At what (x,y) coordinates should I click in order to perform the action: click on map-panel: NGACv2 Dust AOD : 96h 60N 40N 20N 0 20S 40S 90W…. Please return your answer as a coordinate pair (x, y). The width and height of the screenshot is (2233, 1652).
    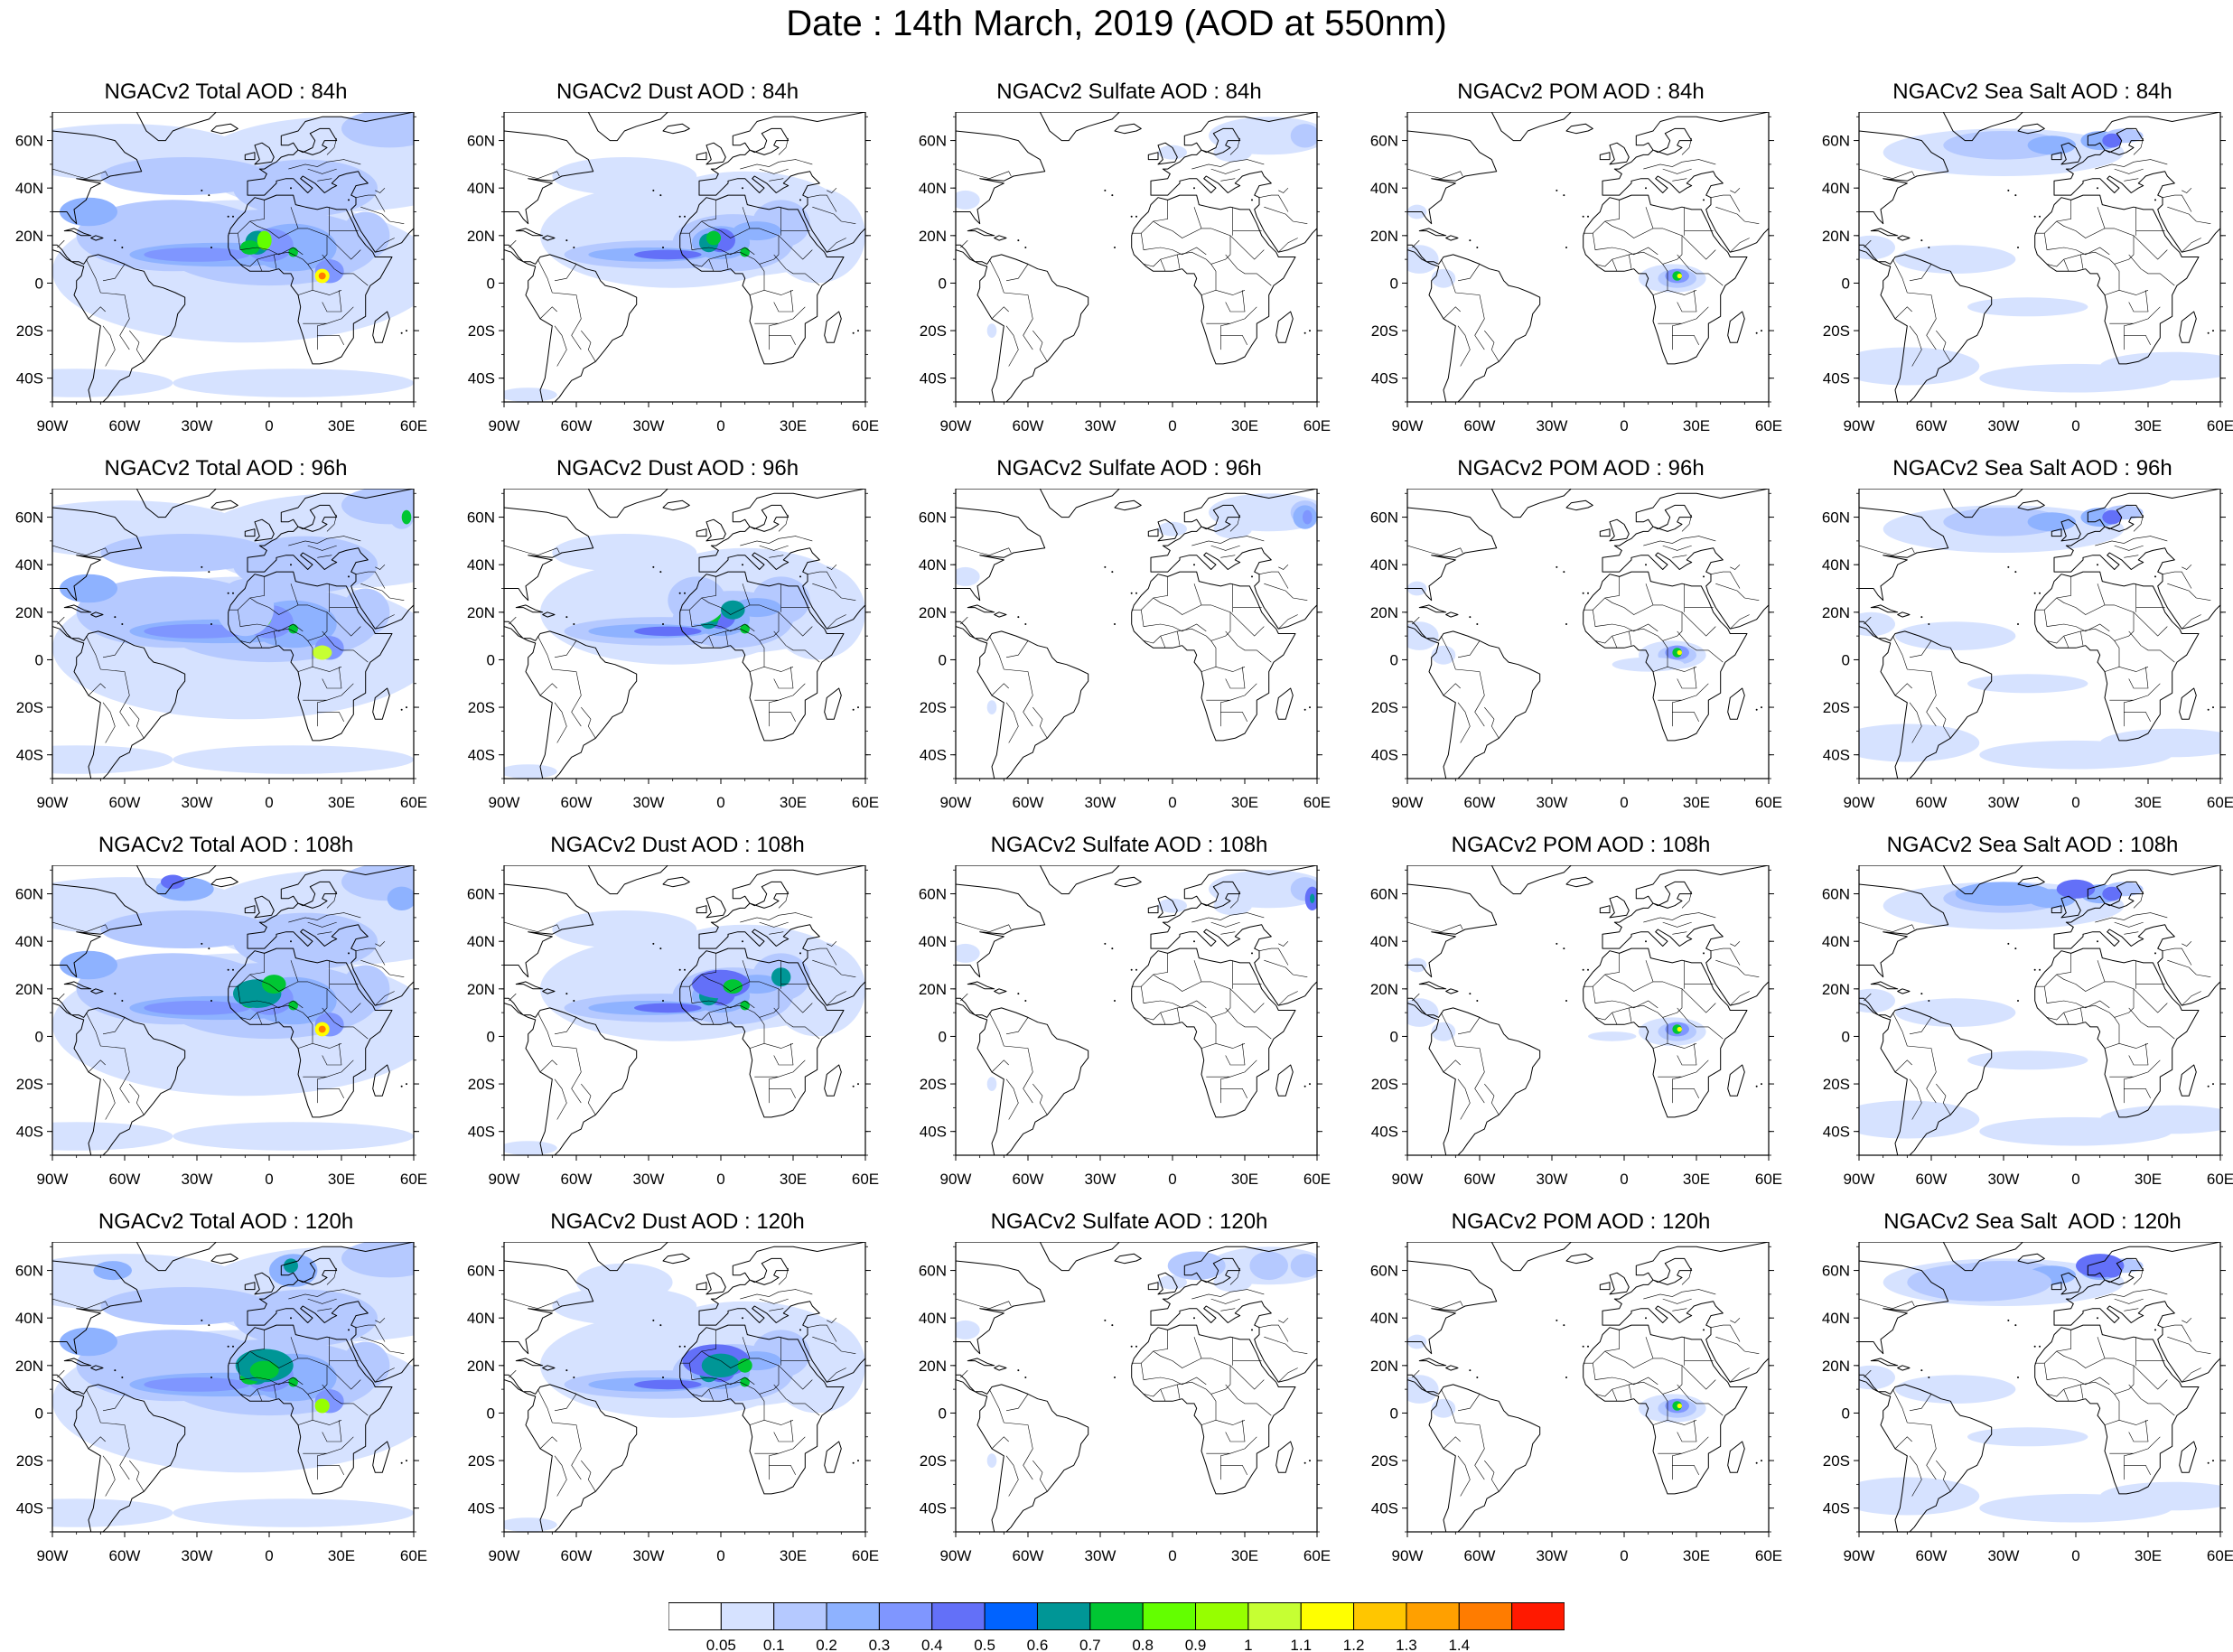
    Looking at the image, I should click on (677, 644).